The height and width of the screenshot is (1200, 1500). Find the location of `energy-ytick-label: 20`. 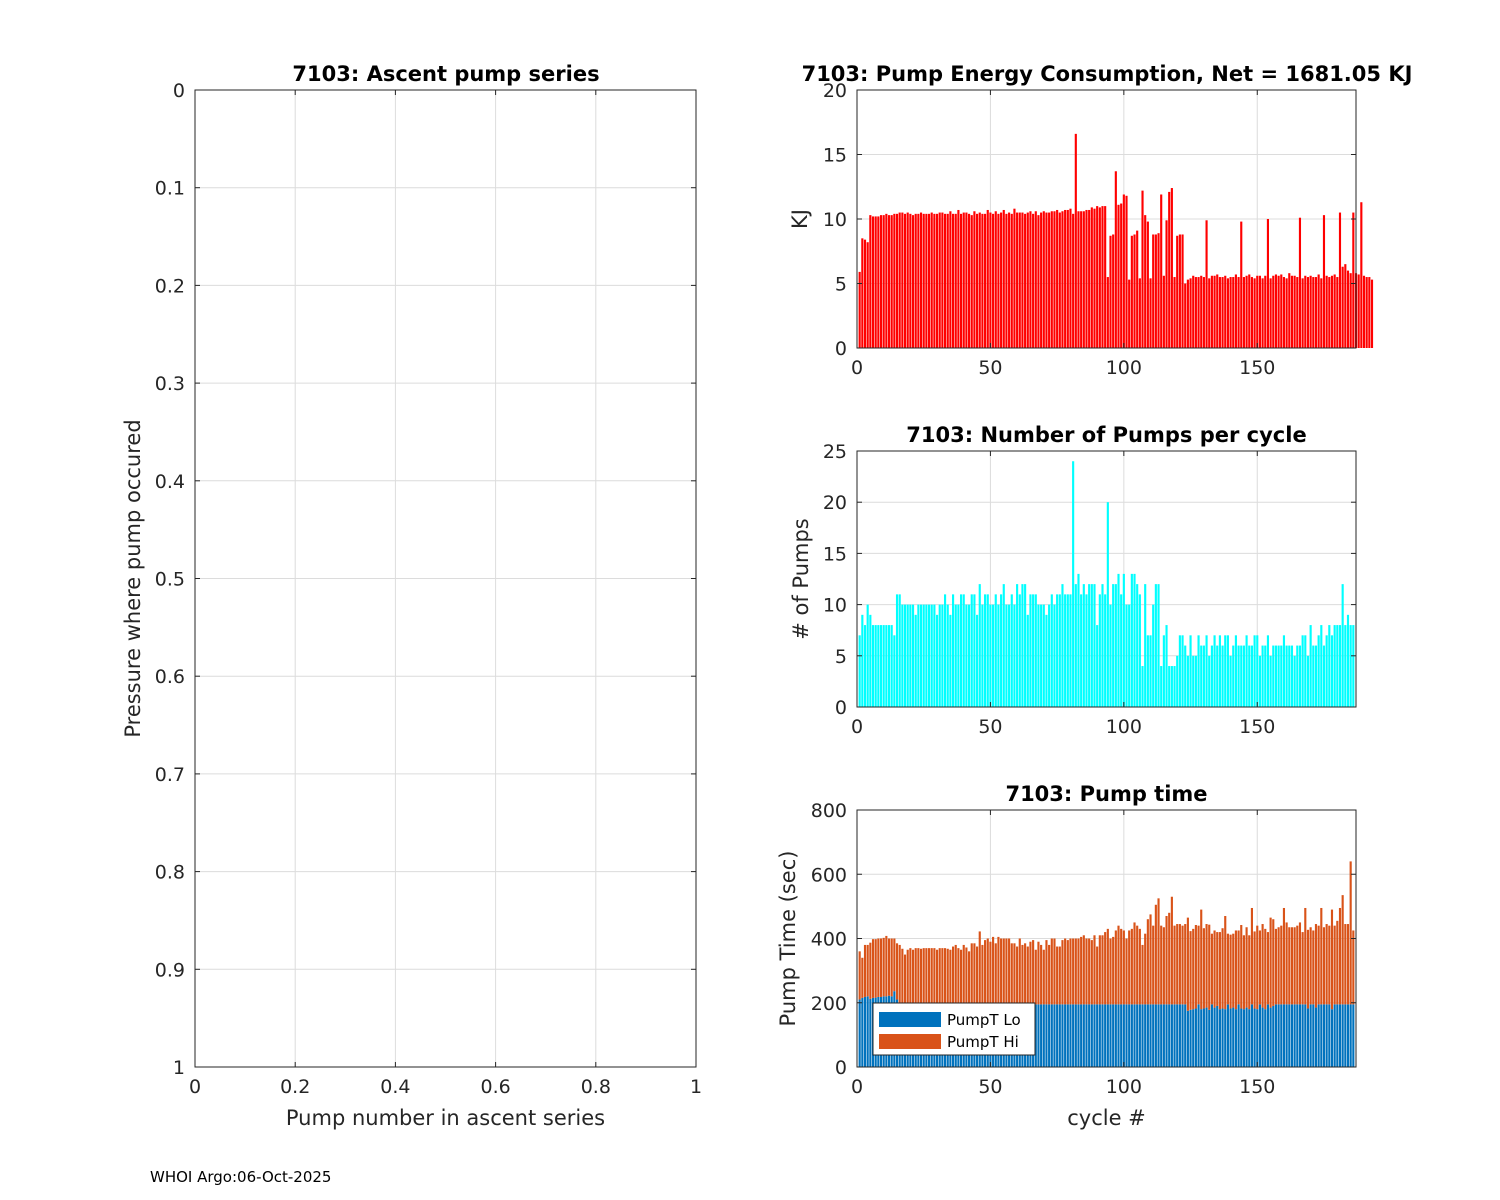

energy-ytick-label: 20 is located at coordinates (835, 91).